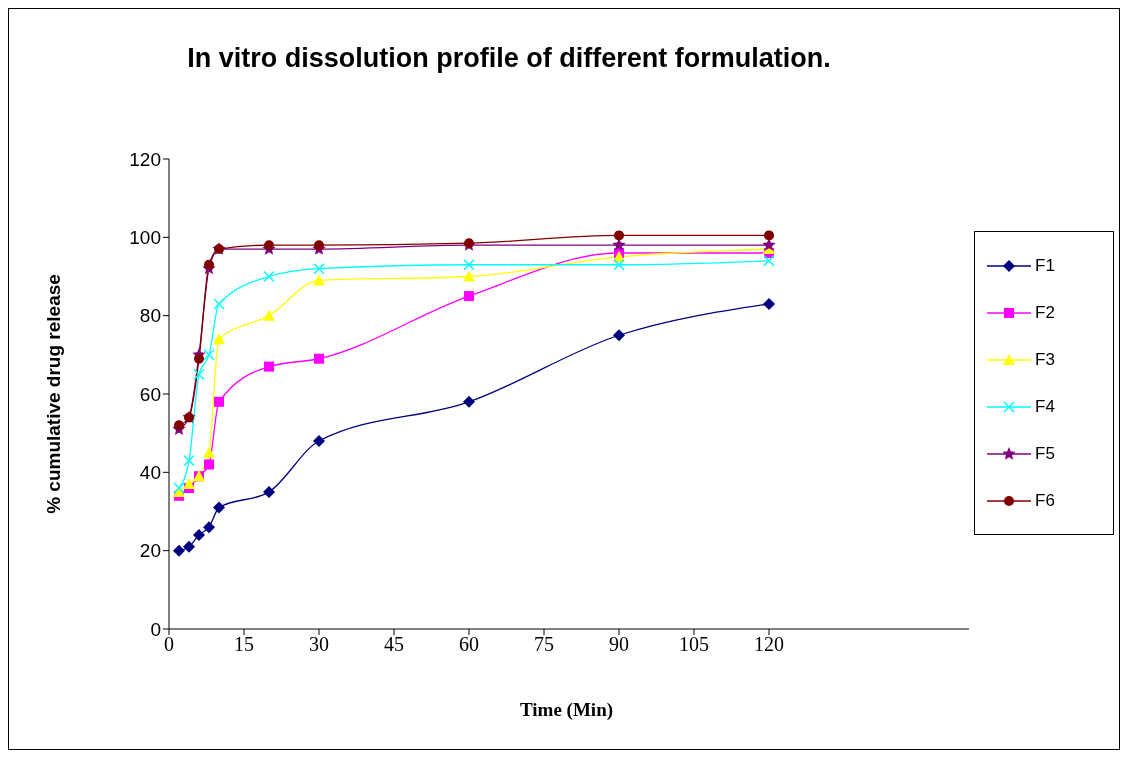  Describe the element at coordinates (150, 316) in the screenshot. I see `y-tick-label: 80` at that location.